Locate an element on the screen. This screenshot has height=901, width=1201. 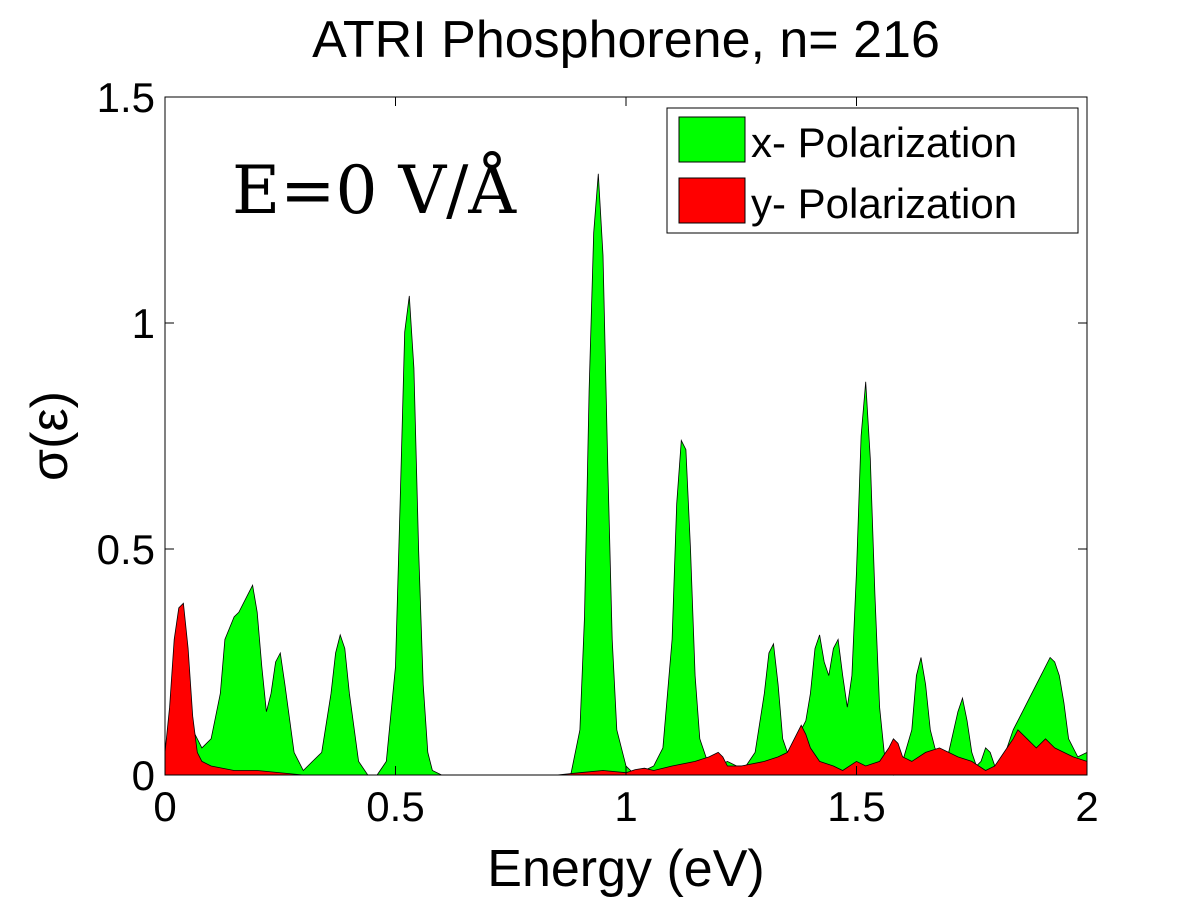
y-tick-label: 0.5 is located at coordinates (126, 549).